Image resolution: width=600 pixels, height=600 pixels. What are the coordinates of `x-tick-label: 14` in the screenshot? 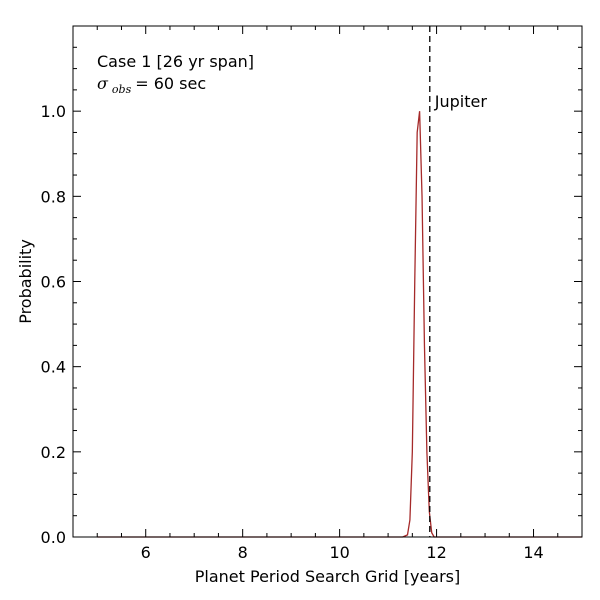 It's located at (533, 552).